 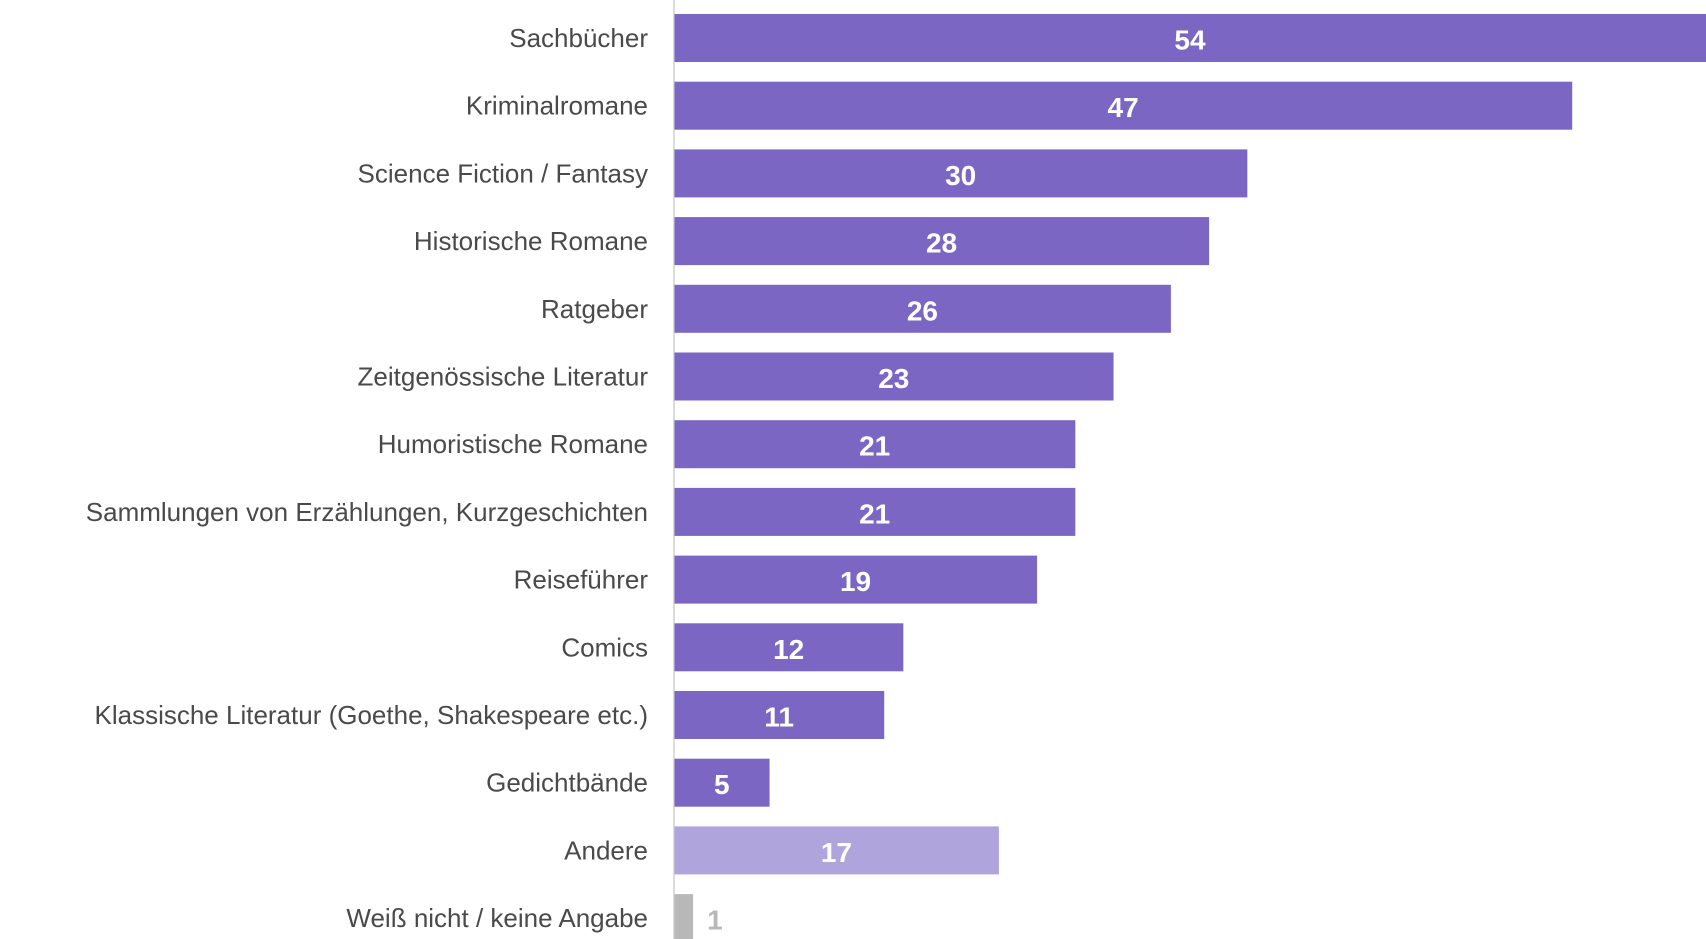 I want to click on value-label: 26, so click(x=922, y=310).